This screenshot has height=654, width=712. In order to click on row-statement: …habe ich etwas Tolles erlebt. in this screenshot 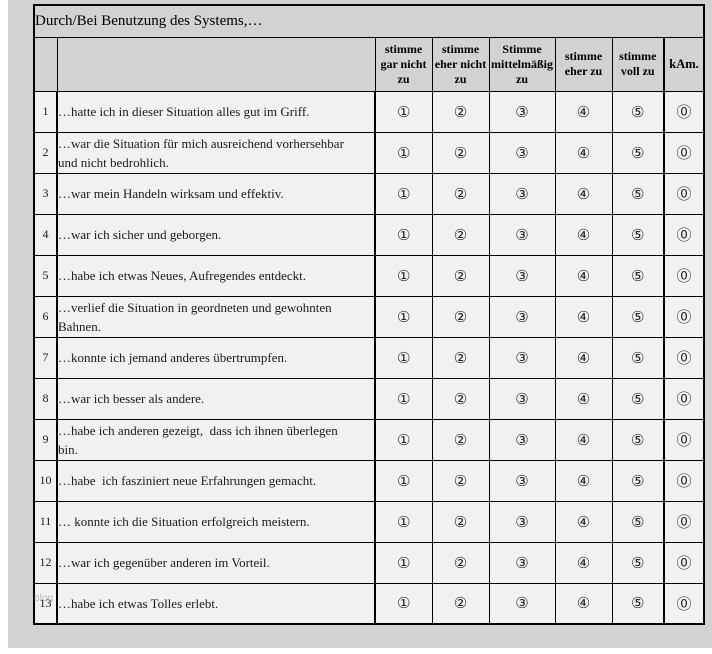, I will do `click(216, 603)`.